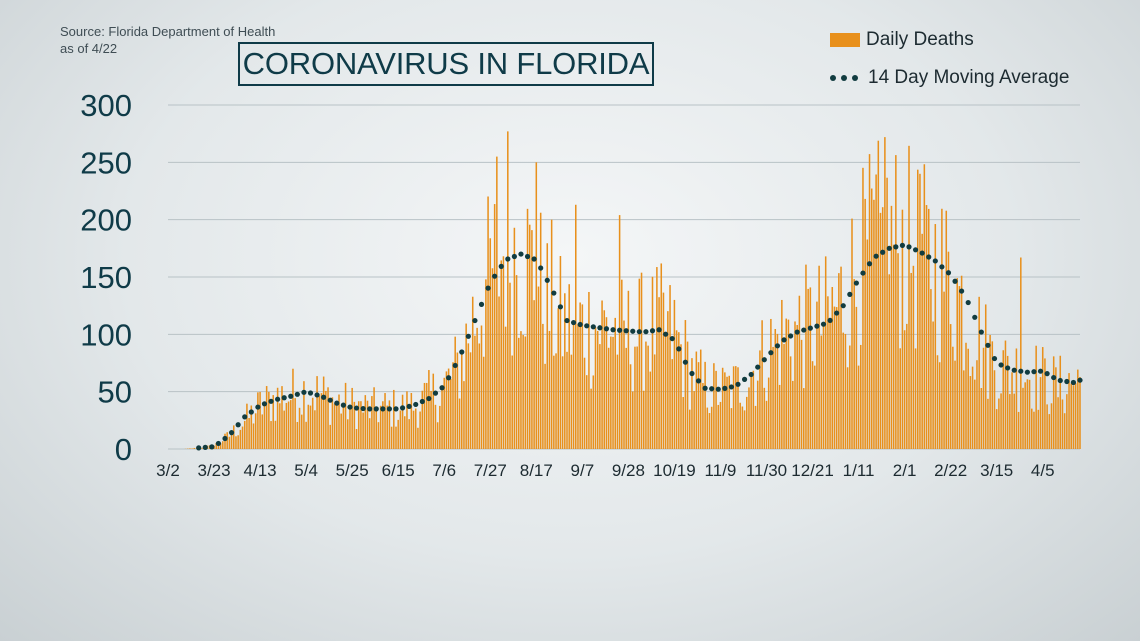 This screenshot has width=1140, height=641. I want to click on y-tick-label: 300, so click(106, 105).